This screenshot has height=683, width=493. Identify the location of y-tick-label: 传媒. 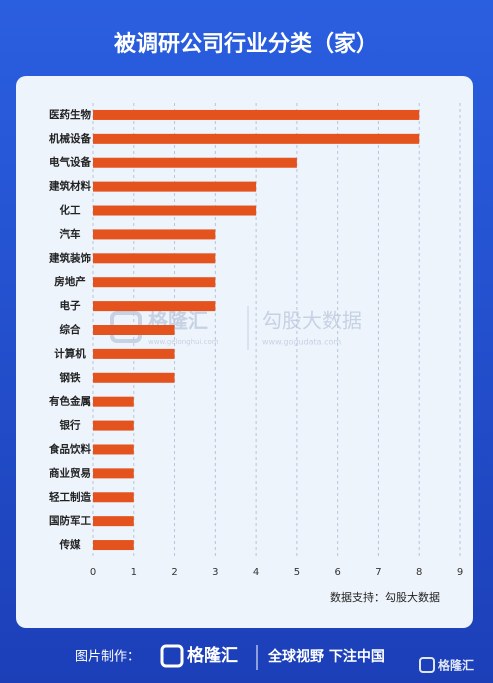
(70, 544).